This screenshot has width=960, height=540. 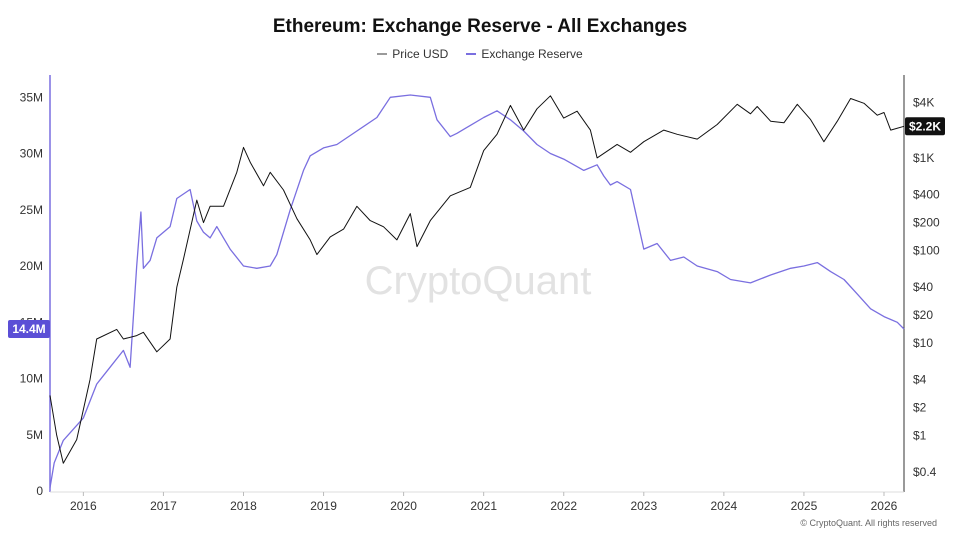 What do you see at coordinates (31, 97) in the screenshot?
I see `left-tick-label: 35M` at bounding box center [31, 97].